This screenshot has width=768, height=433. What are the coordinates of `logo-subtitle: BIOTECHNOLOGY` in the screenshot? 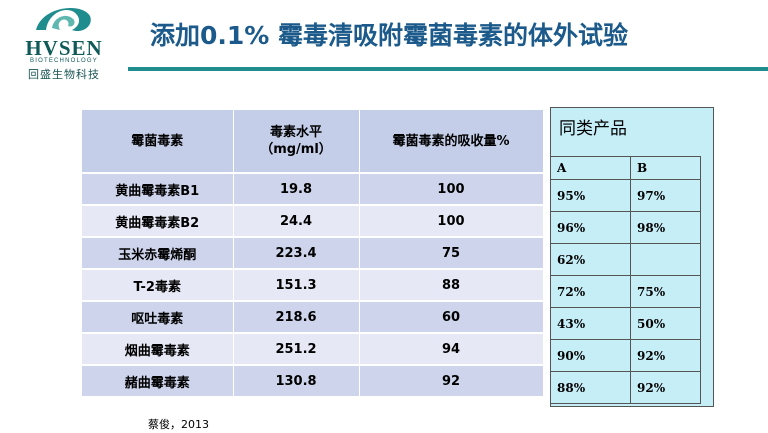 It's located at (64, 61).